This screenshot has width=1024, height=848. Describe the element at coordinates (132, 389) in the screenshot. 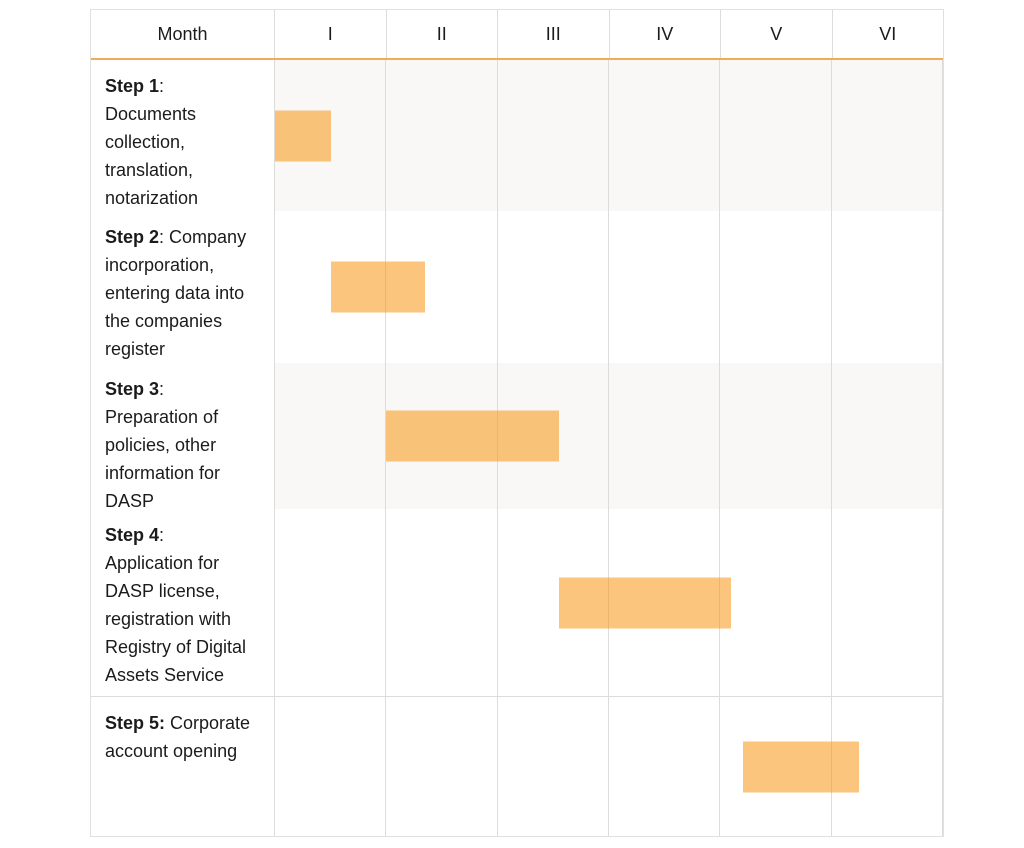

I see `step-3-label-bold: Step 3` at that location.